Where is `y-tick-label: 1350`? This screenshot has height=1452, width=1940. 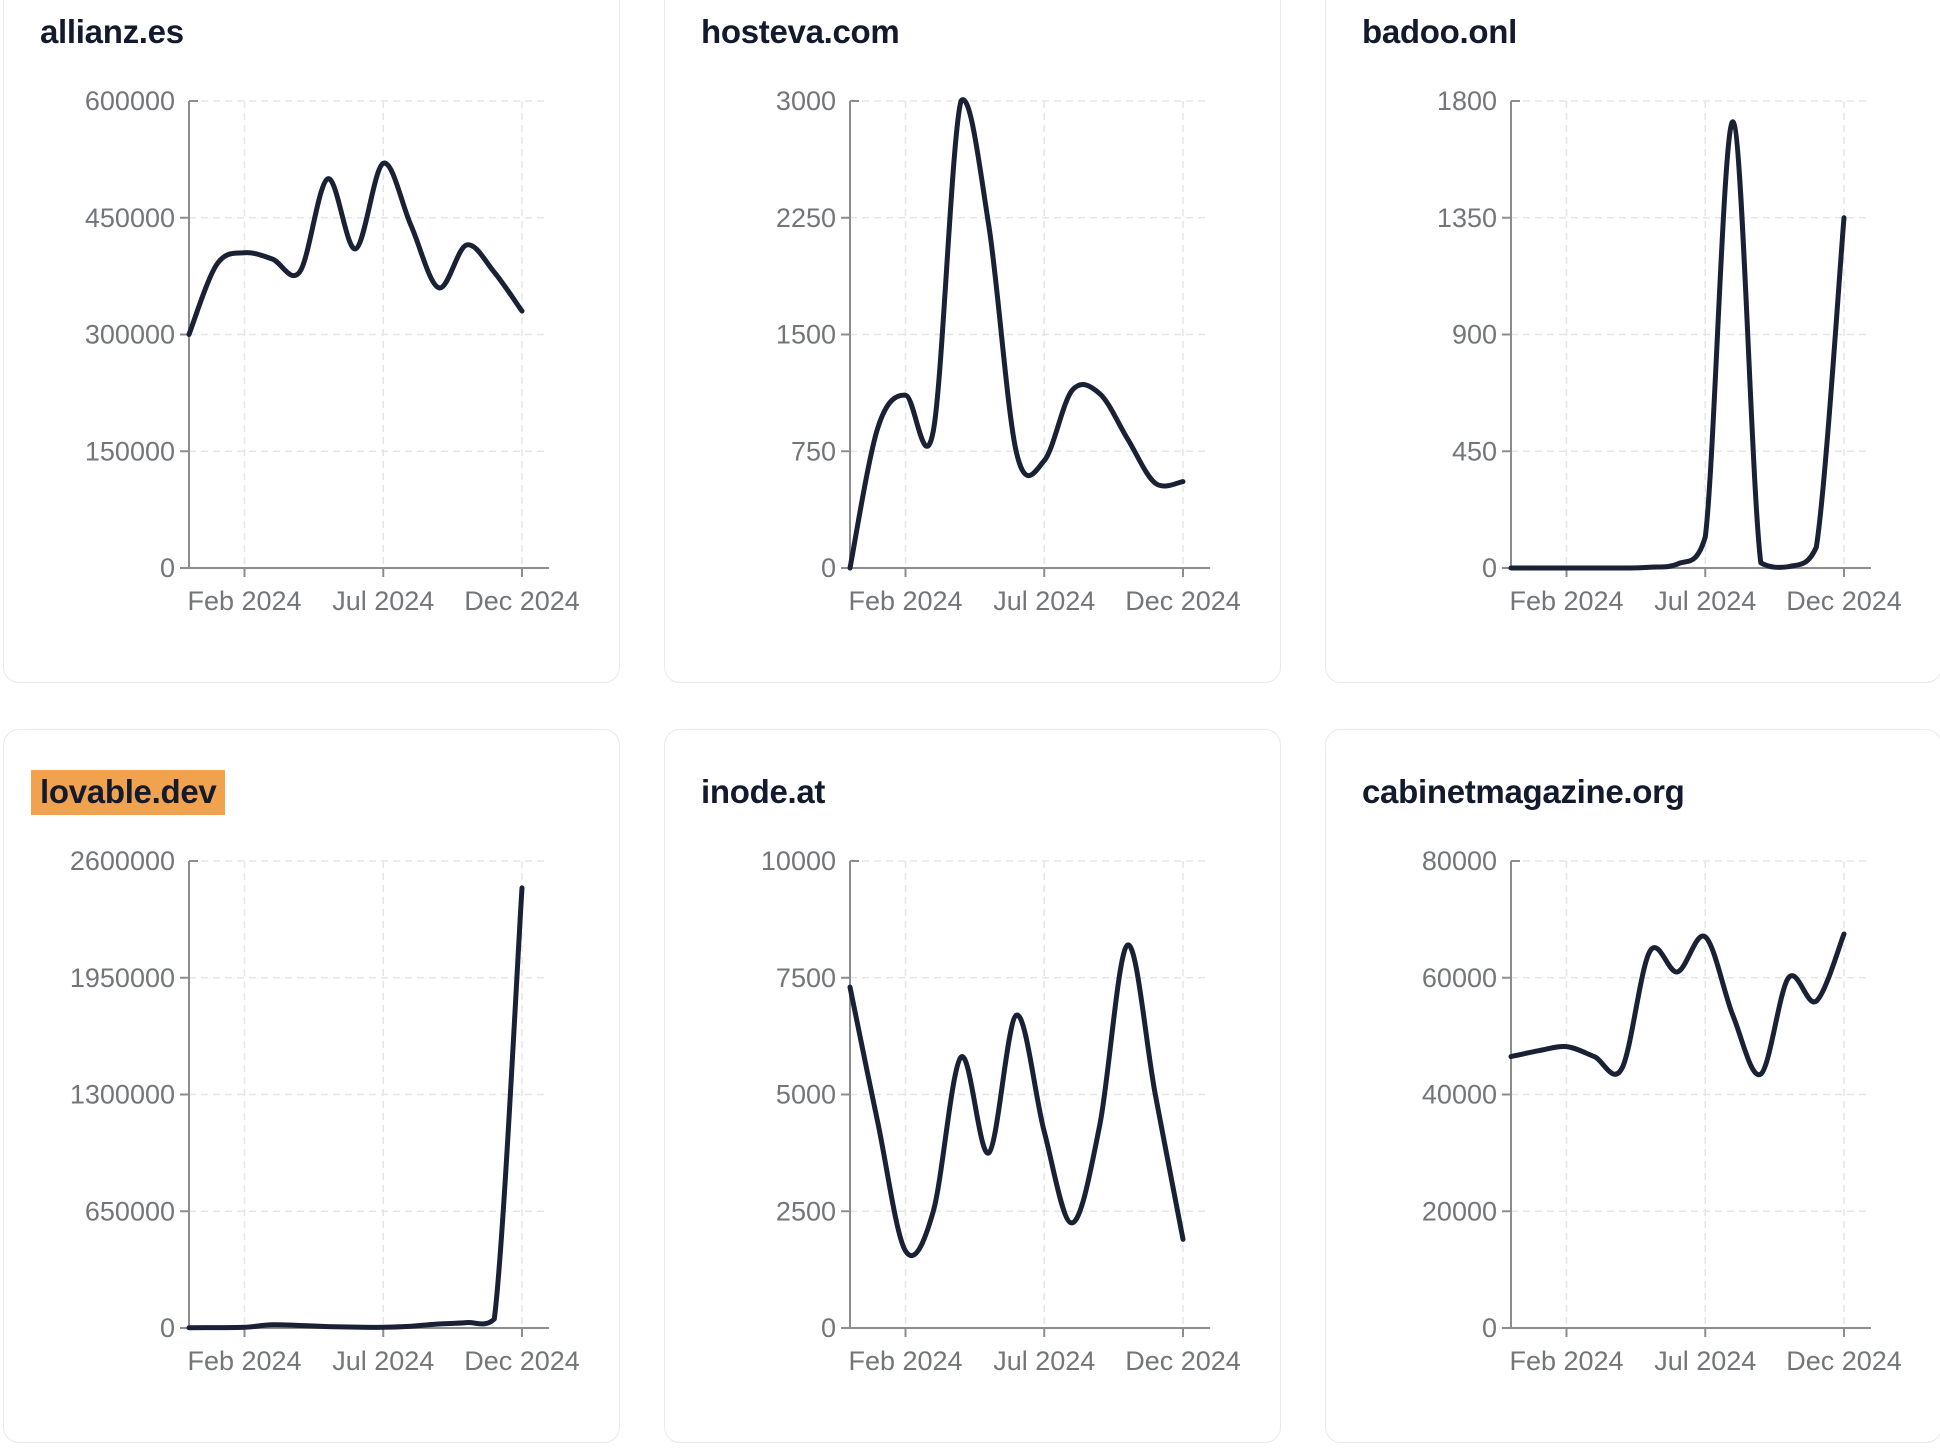 y-tick-label: 1350 is located at coordinates (1467, 218).